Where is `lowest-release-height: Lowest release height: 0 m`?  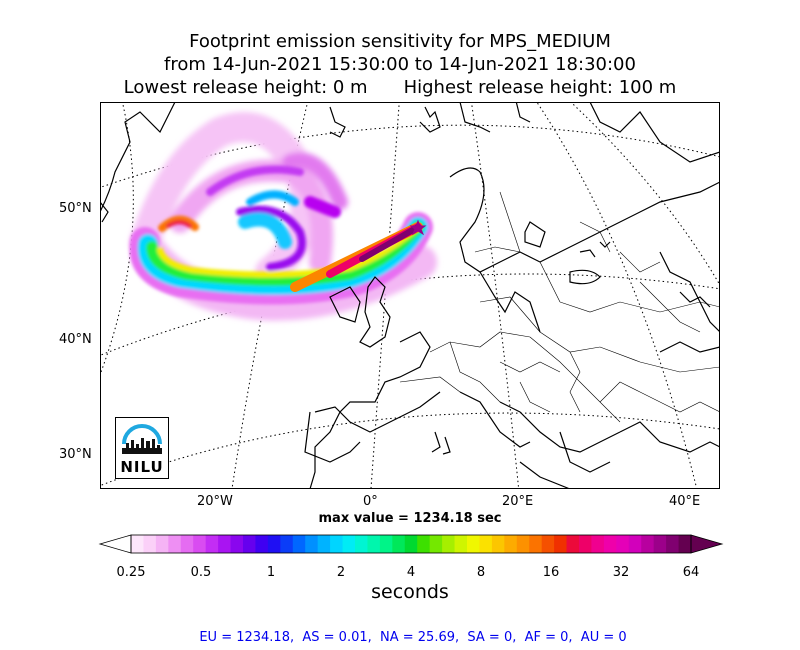 lowest-release-height: Lowest release height: 0 m is located at coordinates (245, 87).